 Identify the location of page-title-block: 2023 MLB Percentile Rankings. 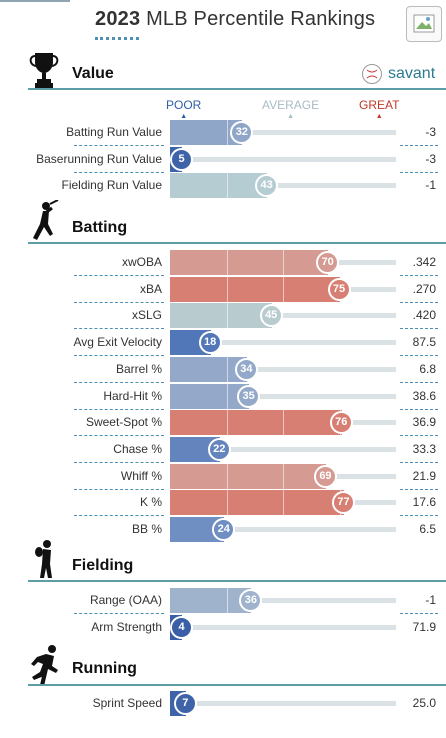
(235, 24).